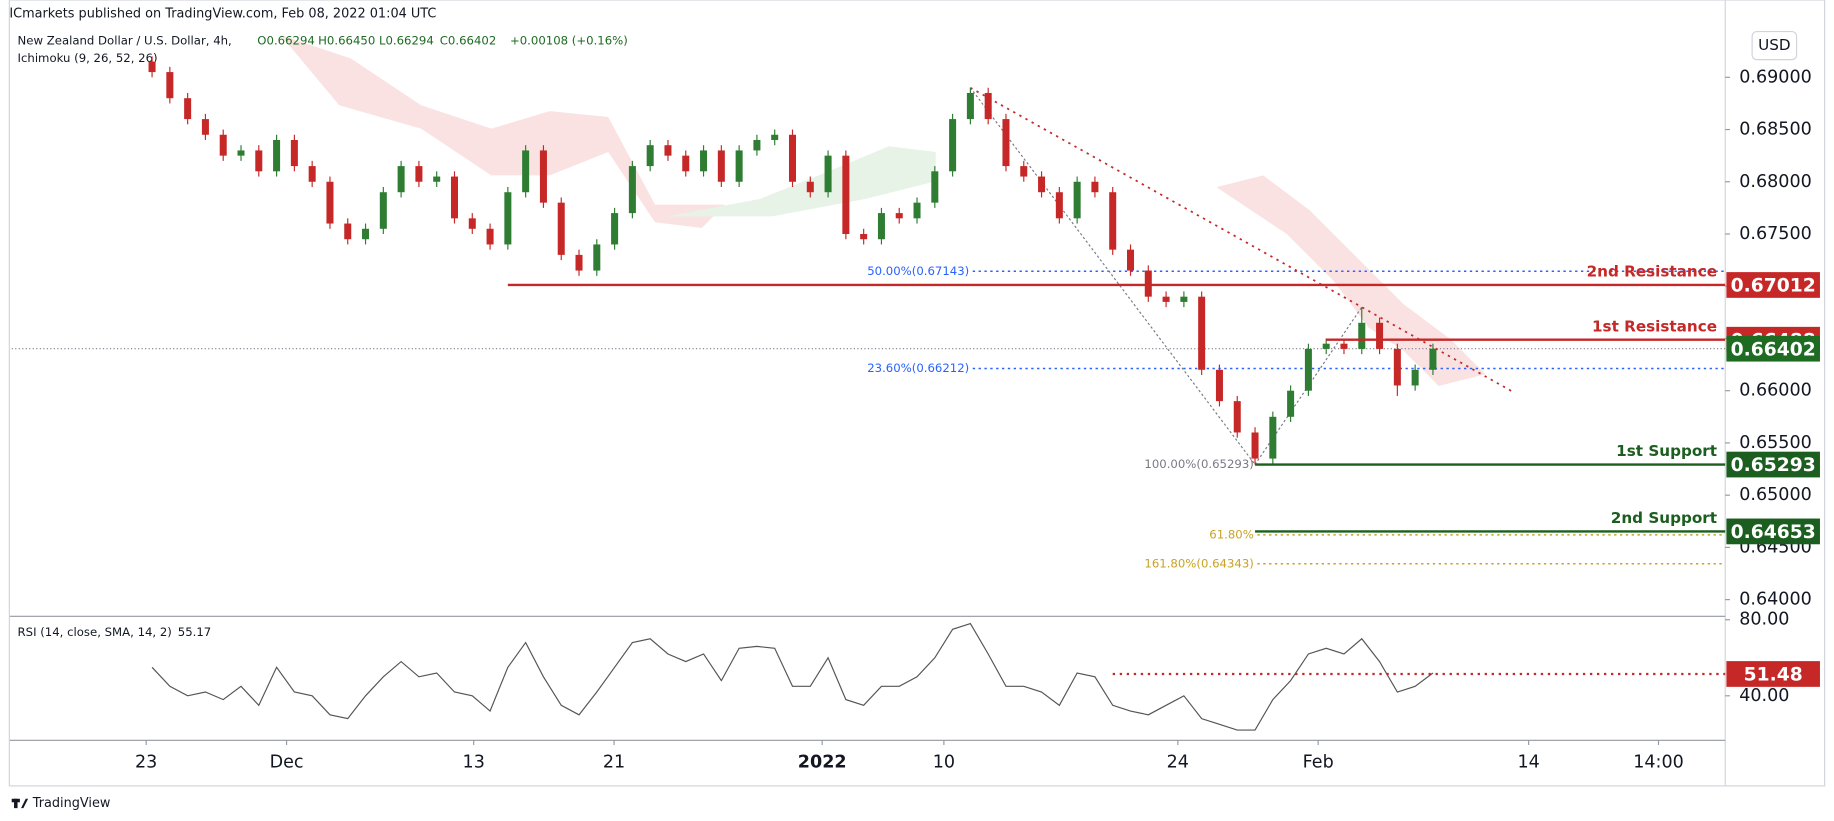 This screenshot has height=821, width=1834. I want to click on level-name: 2nd Resistance, so click(1652, 272).